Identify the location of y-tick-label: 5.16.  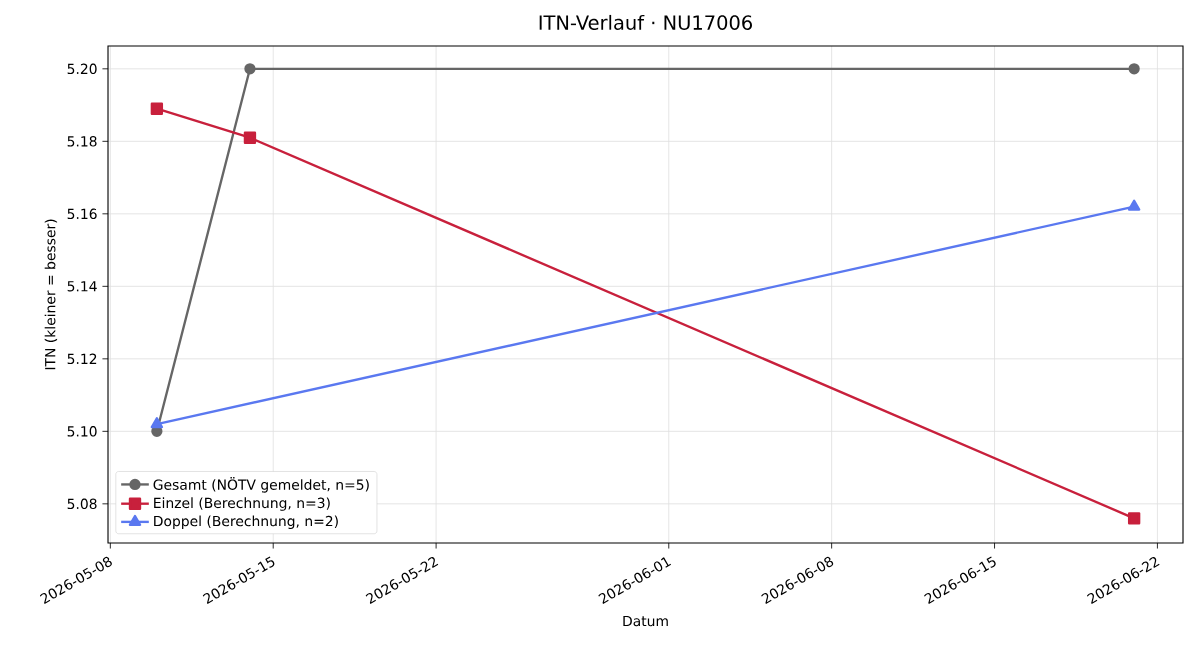
(82, 214).